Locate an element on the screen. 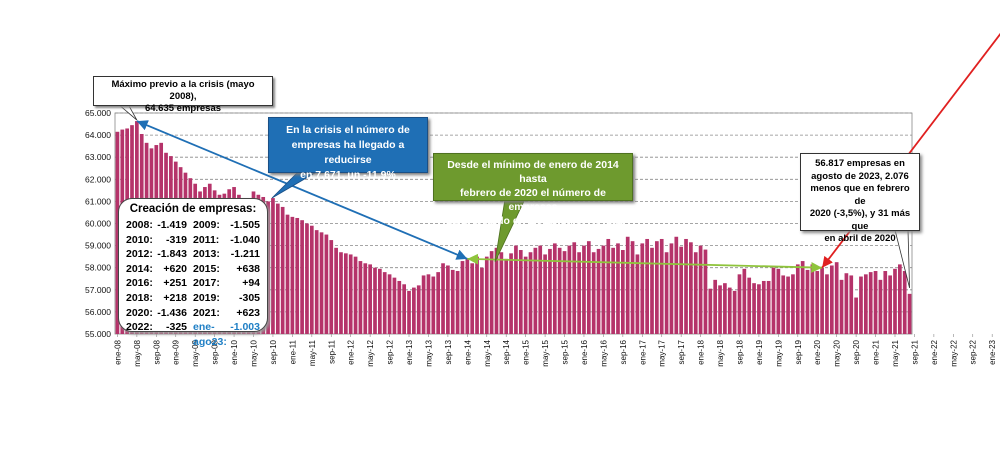  creation-year: 2016: is located at coordinates (139, 283).